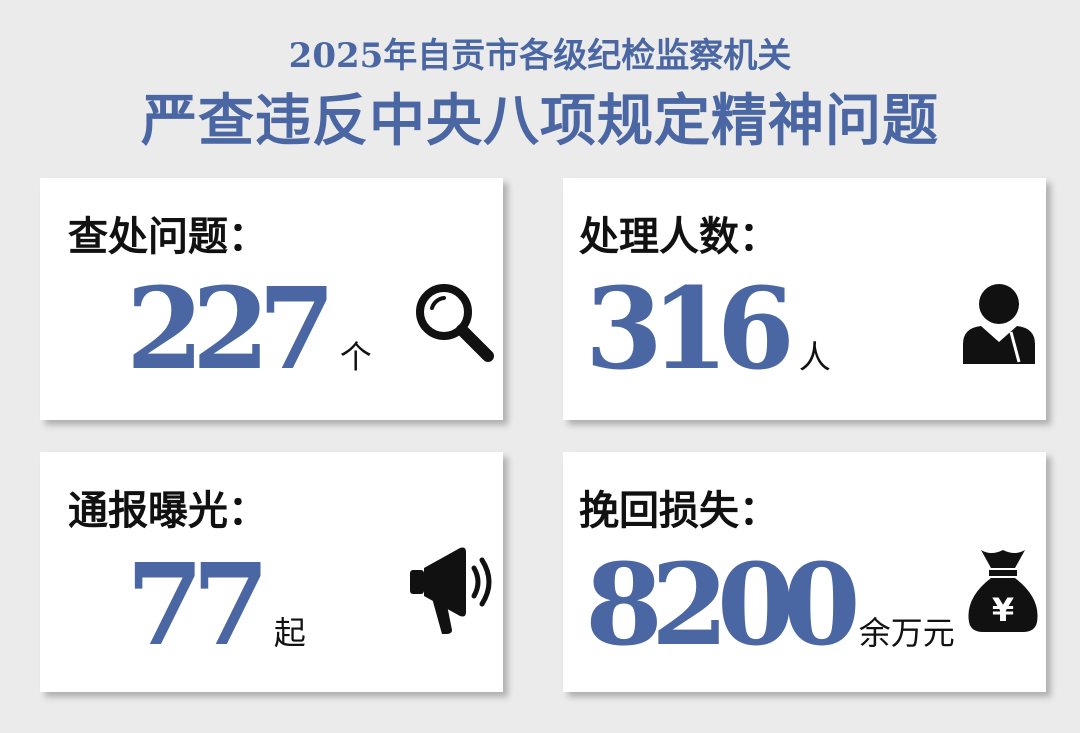  Describe the element at coordinates (679, 511) in the screenshot. I see `card-label: 挽回损失：` at that location.